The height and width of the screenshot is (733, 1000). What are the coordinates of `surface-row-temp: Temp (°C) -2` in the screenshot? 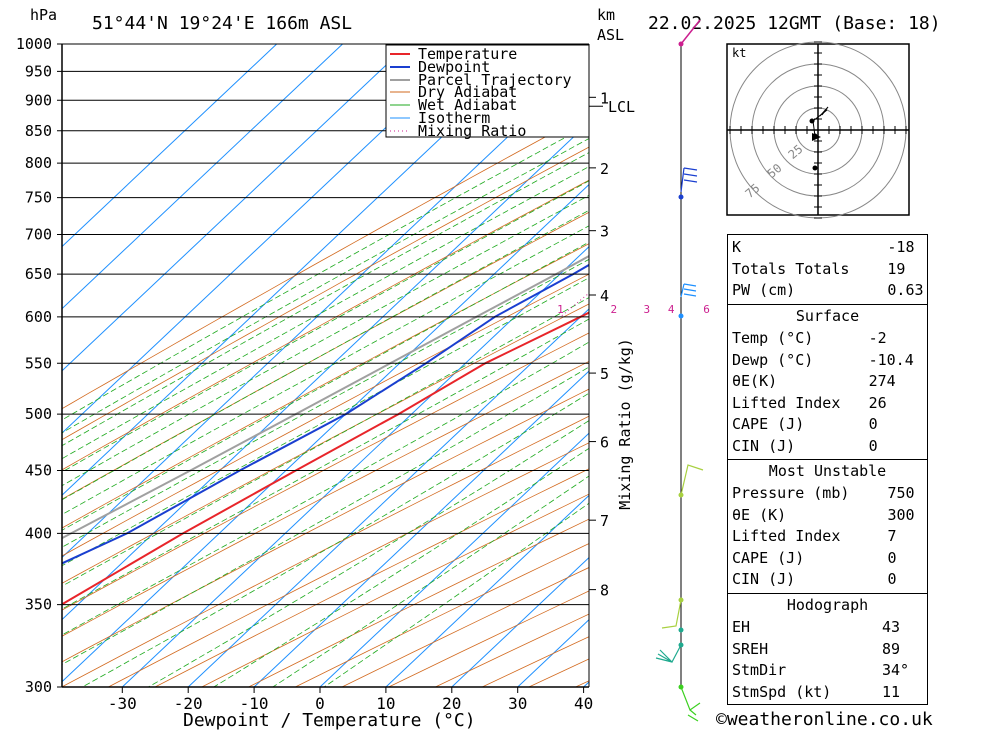 It's located at (809, 338).